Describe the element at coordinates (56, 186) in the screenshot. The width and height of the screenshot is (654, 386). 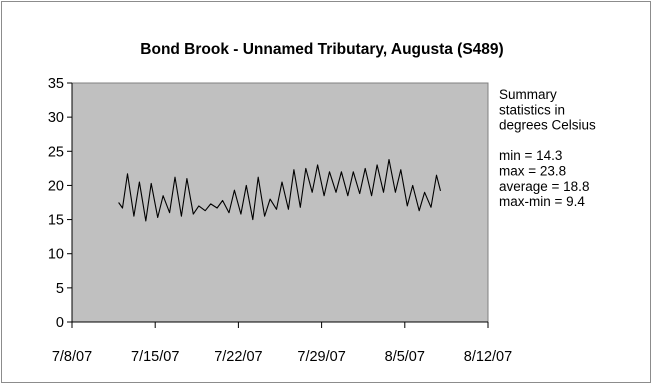
I see `y-tick-label: 20` at that location.